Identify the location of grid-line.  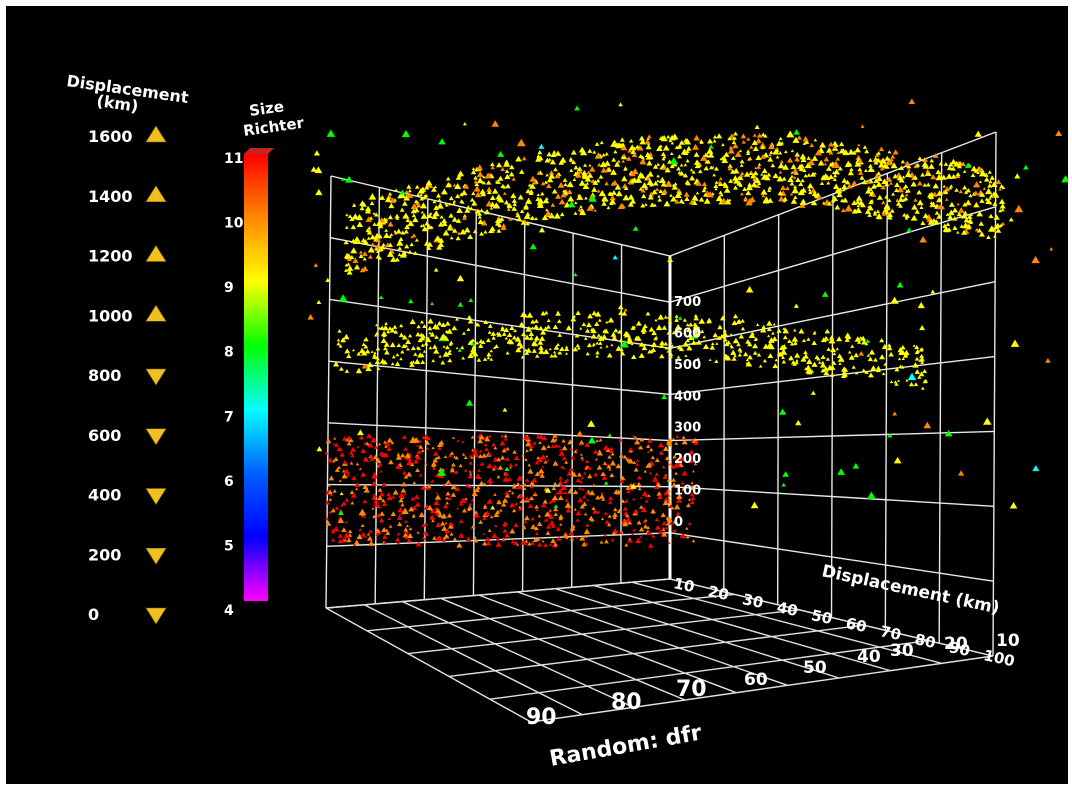
(994, 394).